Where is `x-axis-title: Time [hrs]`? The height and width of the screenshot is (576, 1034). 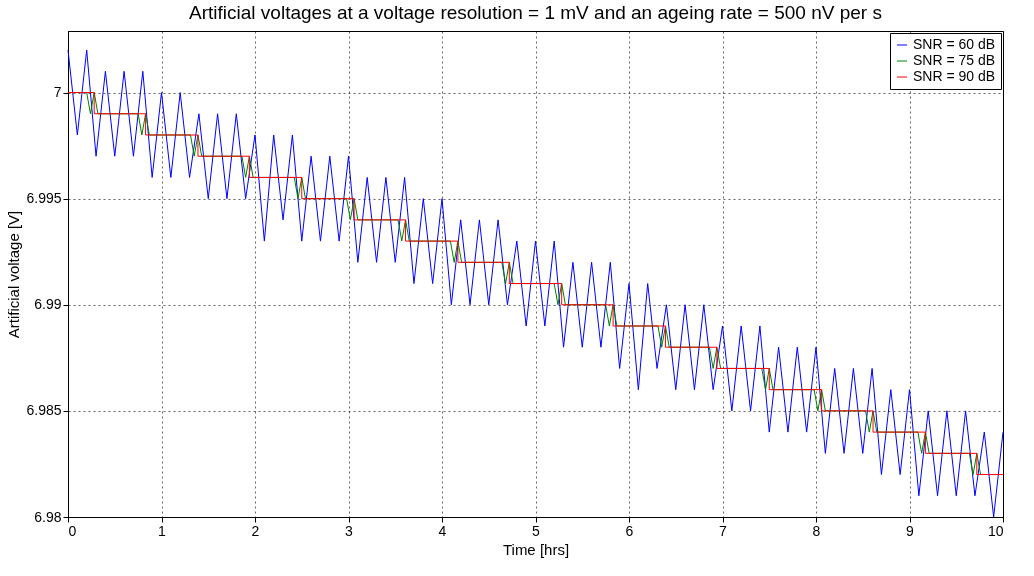
x-axis-title: Time [hrs] is located at coordinates (536, 549).